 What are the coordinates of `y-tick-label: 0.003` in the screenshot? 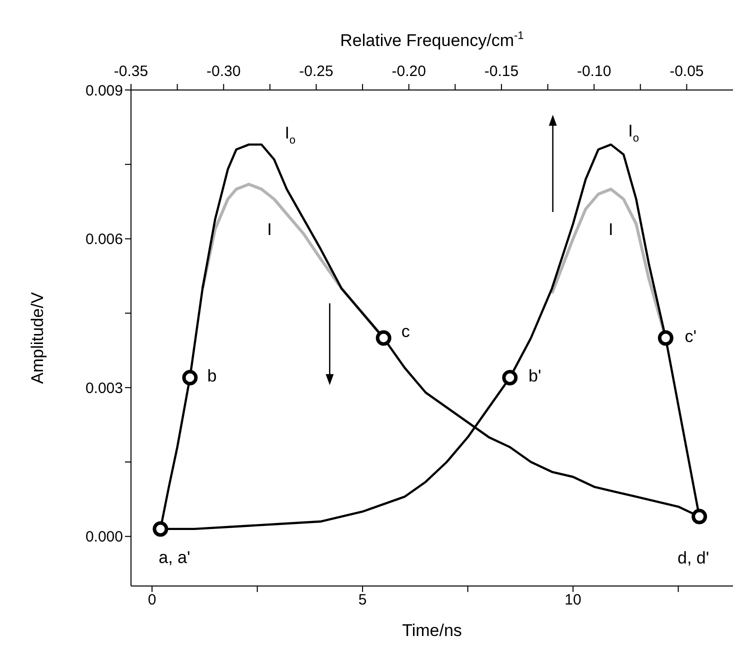 It's located at (104, 388).